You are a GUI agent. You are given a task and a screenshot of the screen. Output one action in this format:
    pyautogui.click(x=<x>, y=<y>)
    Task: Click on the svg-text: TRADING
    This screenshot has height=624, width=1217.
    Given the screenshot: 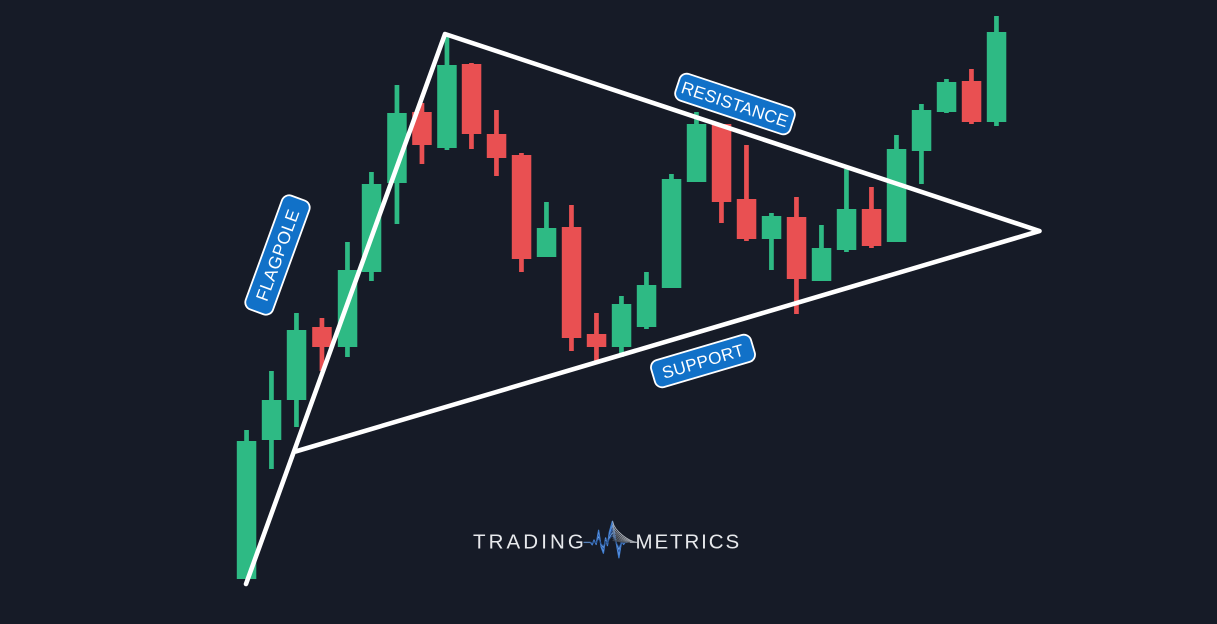 What is the action you would take?
    pyautogui.click(x=530, y=542)
    